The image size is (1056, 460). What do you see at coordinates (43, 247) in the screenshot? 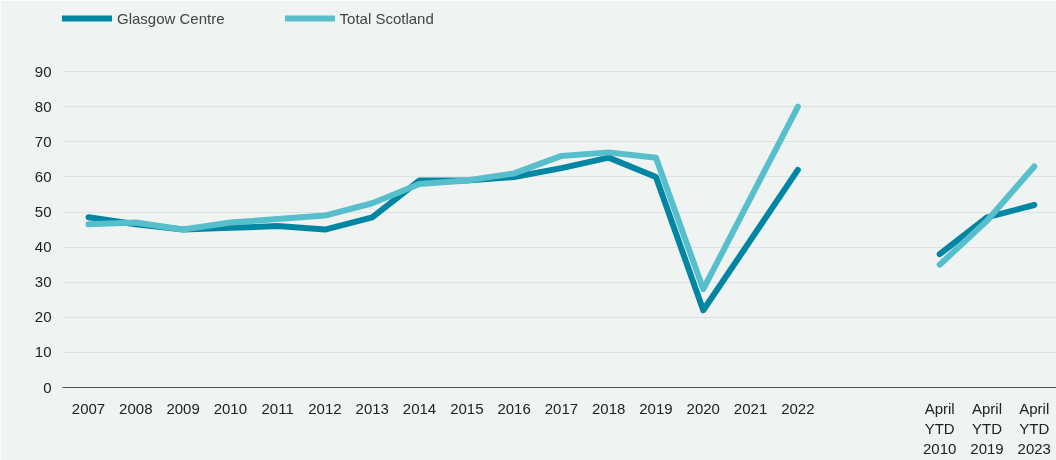
I see `y-tick-label: 40` at bounding box center [43, 247].